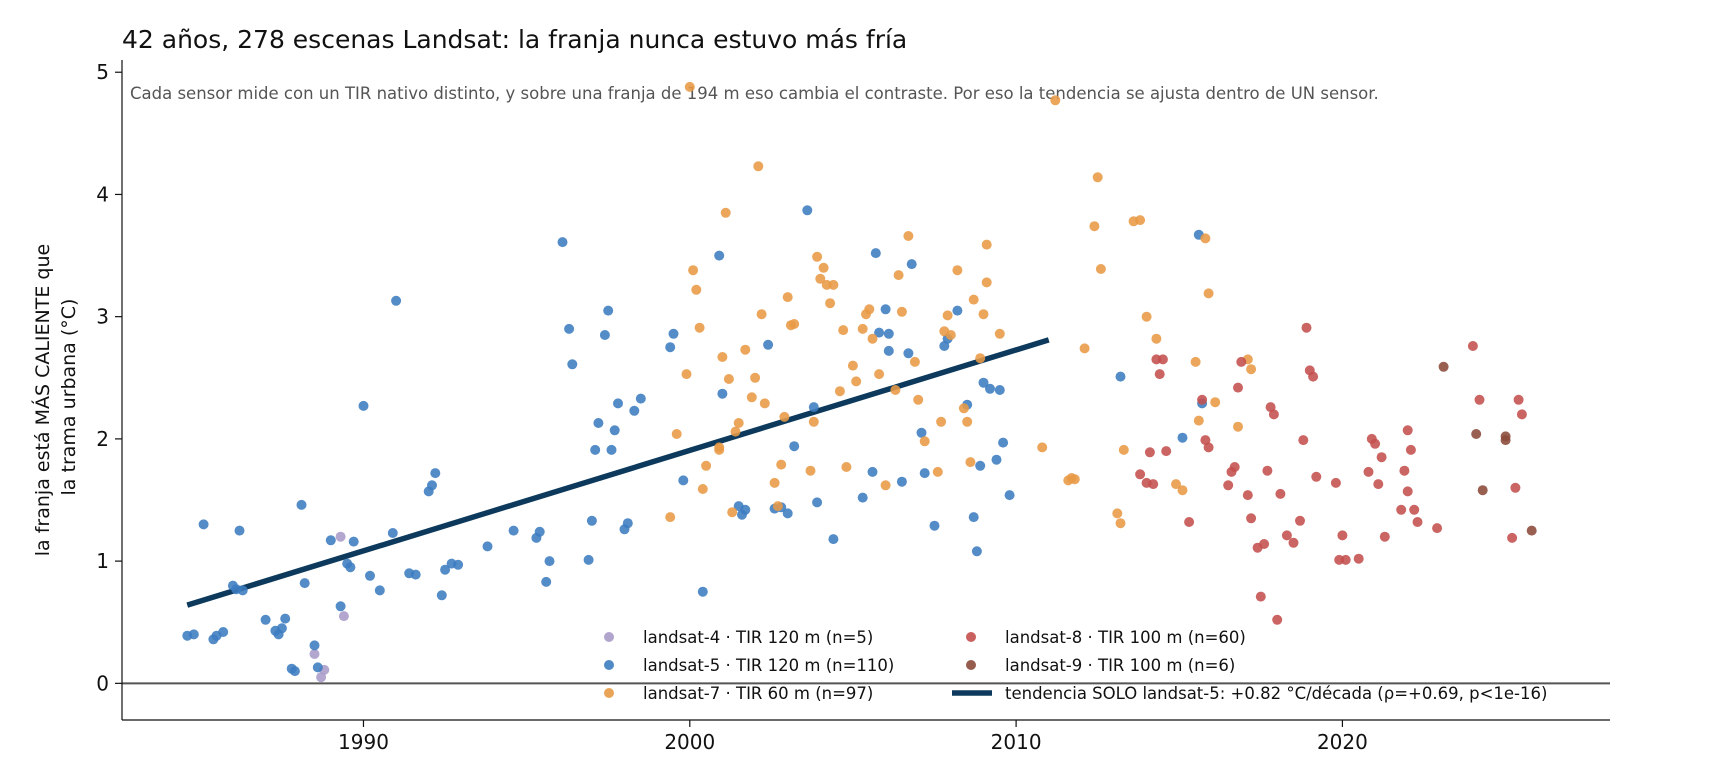 The image size is (1734, 782). What do you see at coordinates (1120, 665) in the screenshot?
I see `legend-label: landsat-9 · TIR 100 m (n=6)` at bounding box center [1120, 665].